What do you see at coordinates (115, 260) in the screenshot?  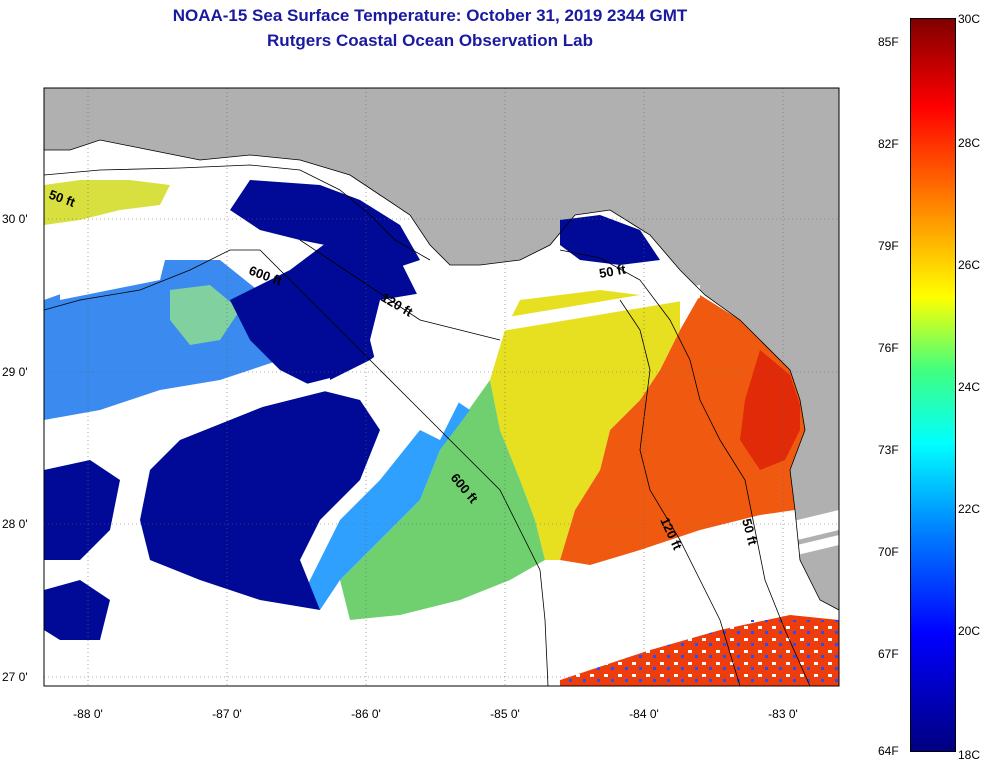 I see `cloud-patch-west` at bounding box center [115, 260].